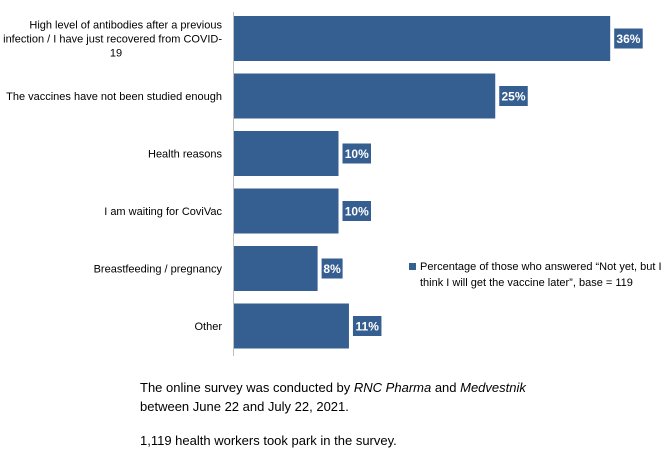 The image size is (671, 456). I want to click on data-label-1: 25%, so click(513, 97).